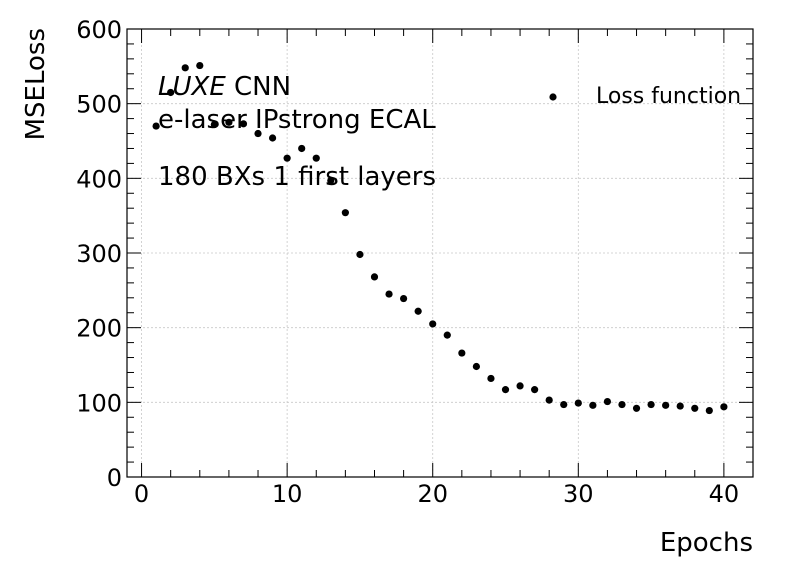 Image resolution: width=793 pixels, height=567 pixels. Describe the element at coordinates (287, 494) in the screenshot. I see `x-tick-label: 10` at that location.